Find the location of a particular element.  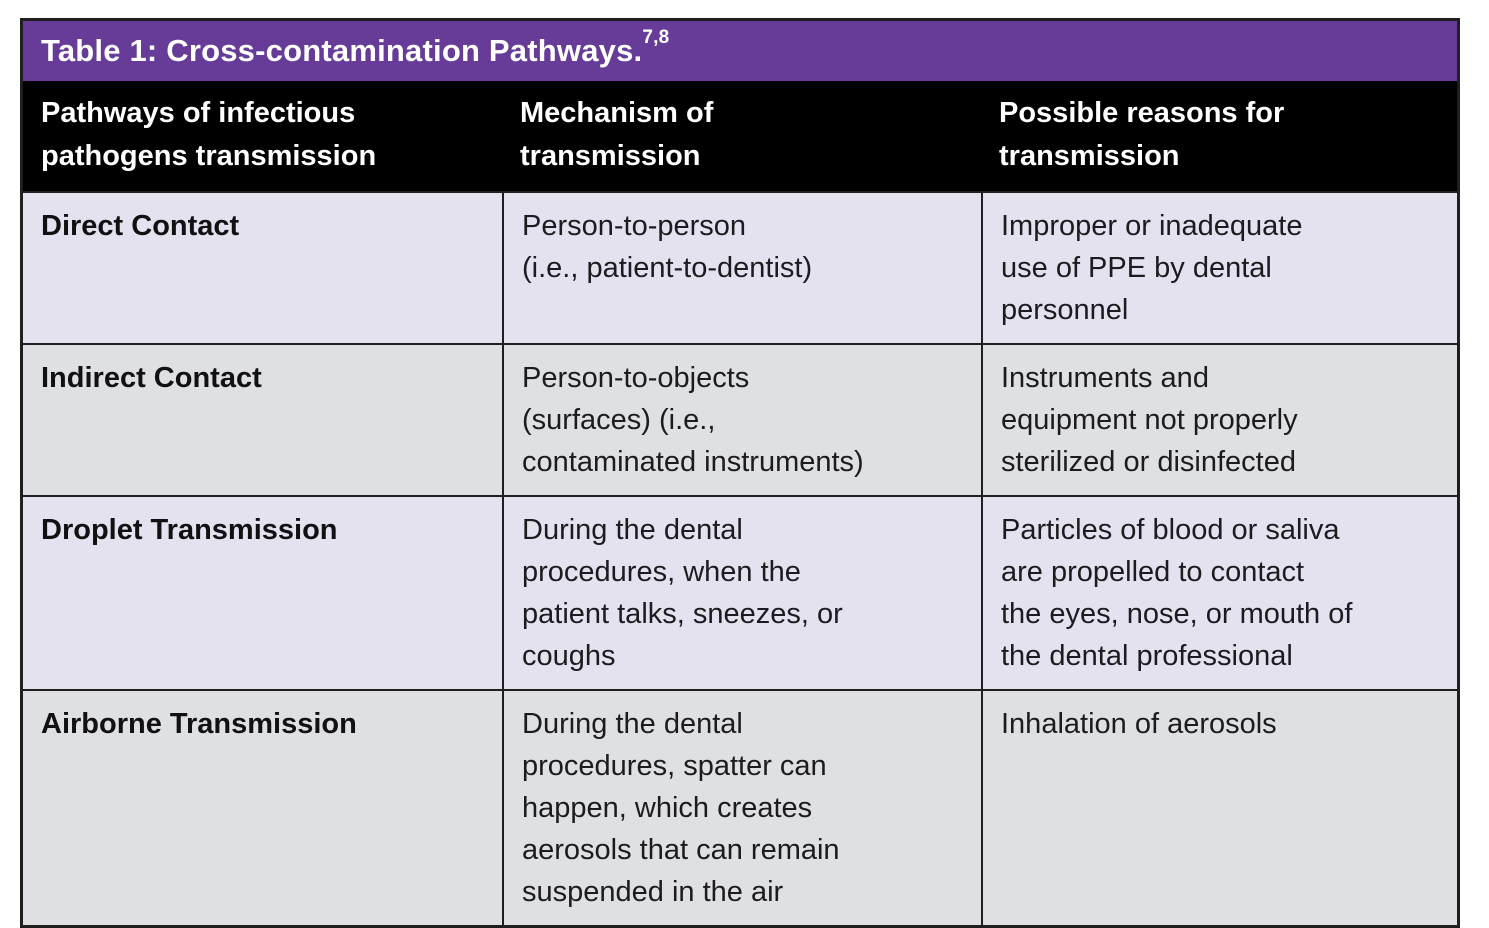

cell-reasons: Inhalation of aerosols is located at coordinates (1219, 808).